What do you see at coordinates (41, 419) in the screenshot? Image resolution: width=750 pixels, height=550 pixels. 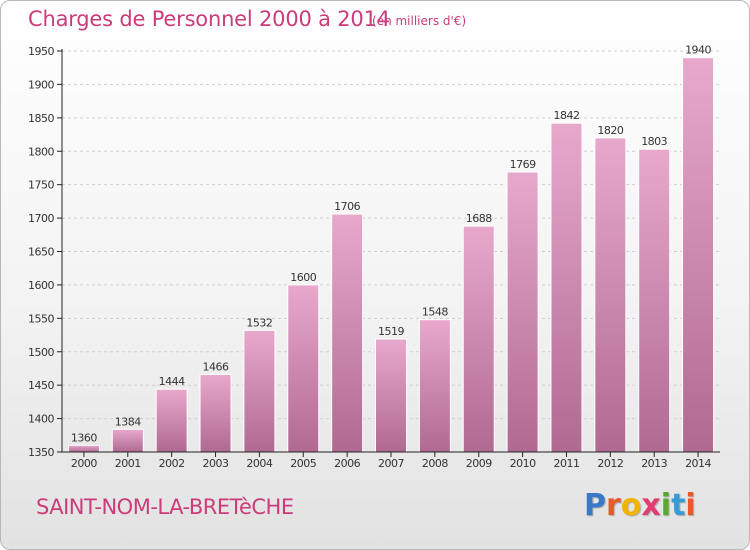 I see `y-tick-label: 1400` at bounding box center [41, 419].